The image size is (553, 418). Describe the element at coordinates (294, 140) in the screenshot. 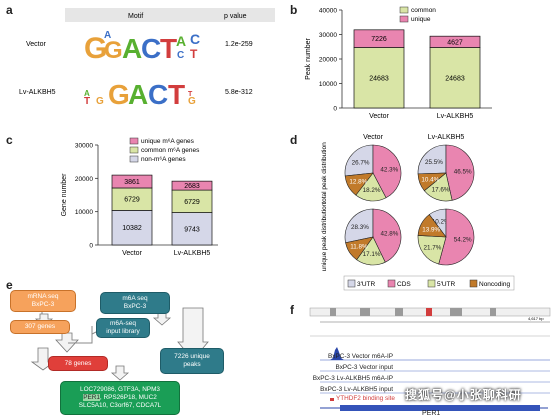

I see `panel-letter-d: d` at that location.